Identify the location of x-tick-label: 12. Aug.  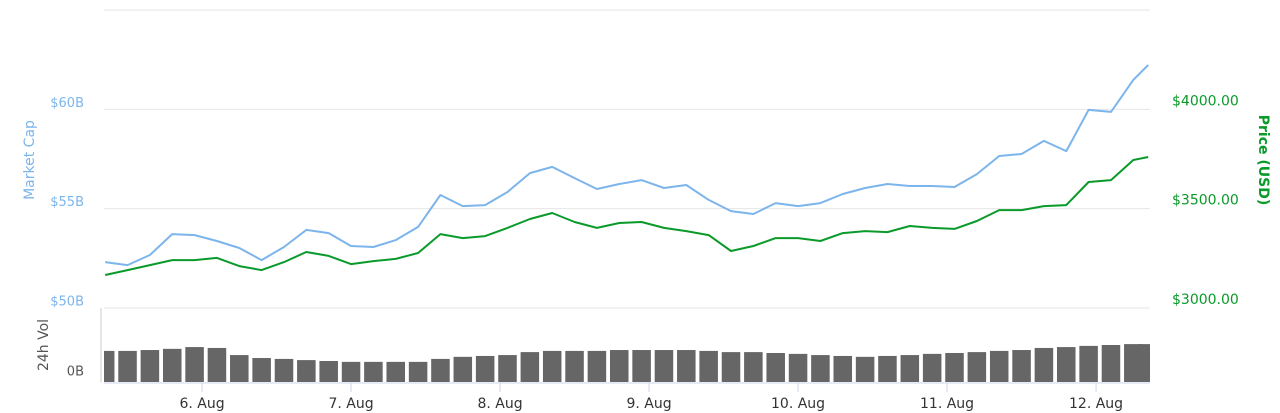
(1096, 404).